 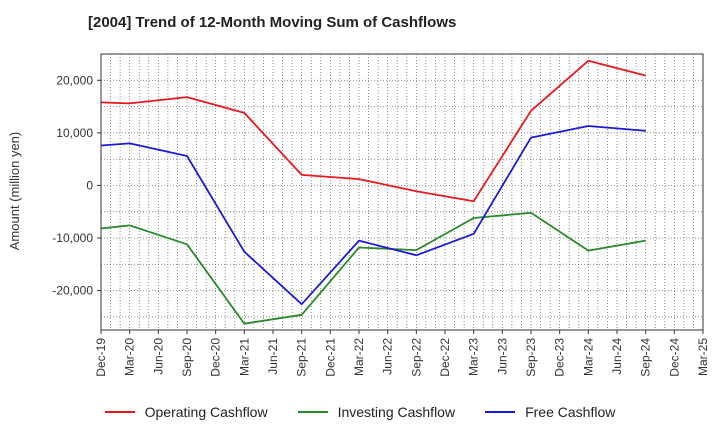 What do you see at coordinates (74, 80) in the screenshot?
I see `y-tick-label: 20,000` at bounding box center [74, 80].